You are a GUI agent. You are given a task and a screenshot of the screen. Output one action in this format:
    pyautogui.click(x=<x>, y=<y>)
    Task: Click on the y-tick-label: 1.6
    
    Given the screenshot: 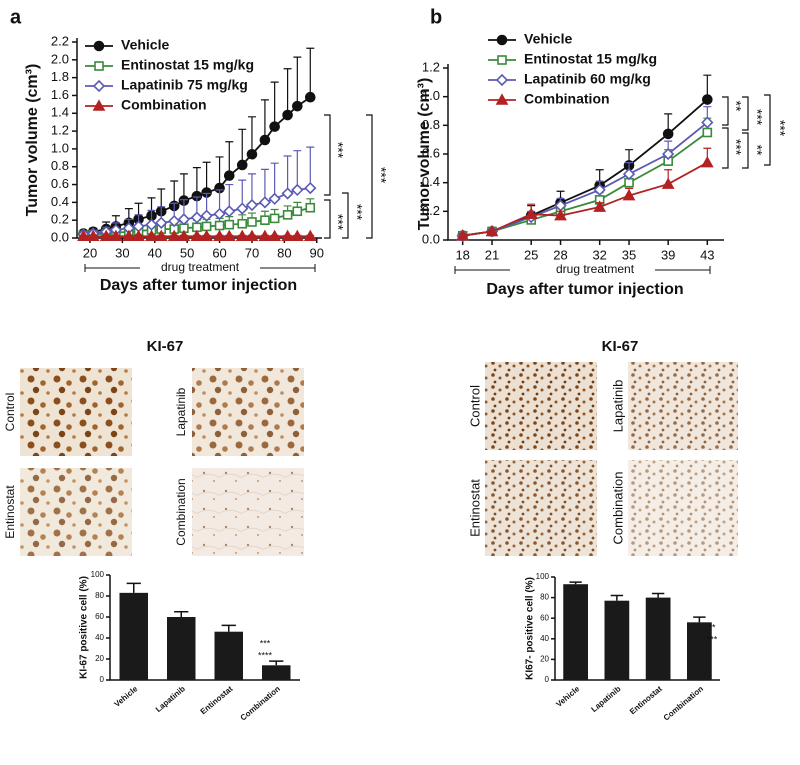 What is the action you would take?
    pyautogui.click(x=60, y=94)
    